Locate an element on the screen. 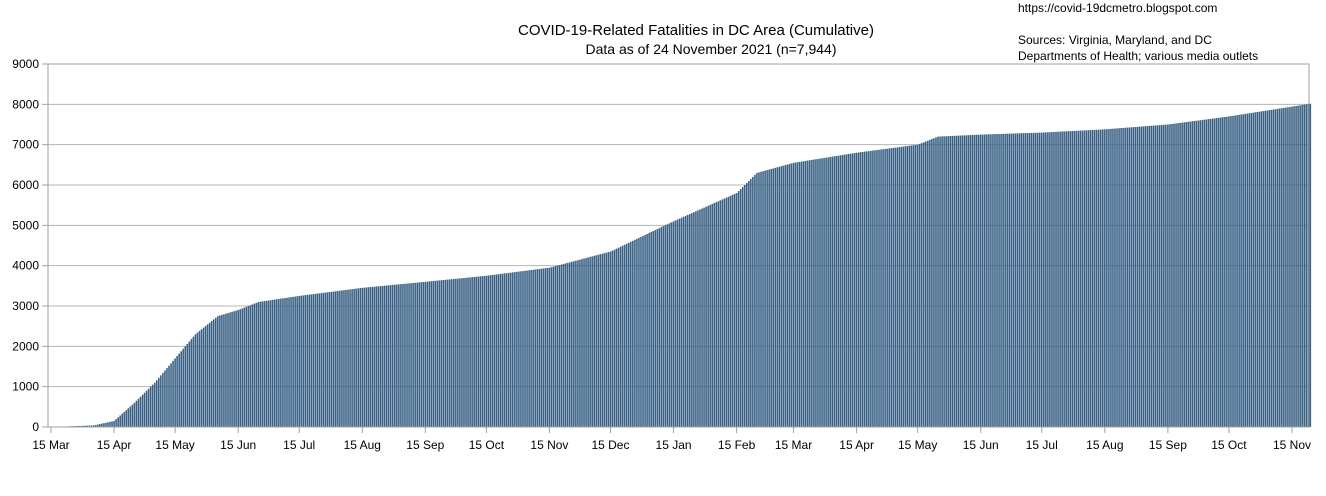  x-tick-label: 15 Mar is located at coordinates (793, 445).